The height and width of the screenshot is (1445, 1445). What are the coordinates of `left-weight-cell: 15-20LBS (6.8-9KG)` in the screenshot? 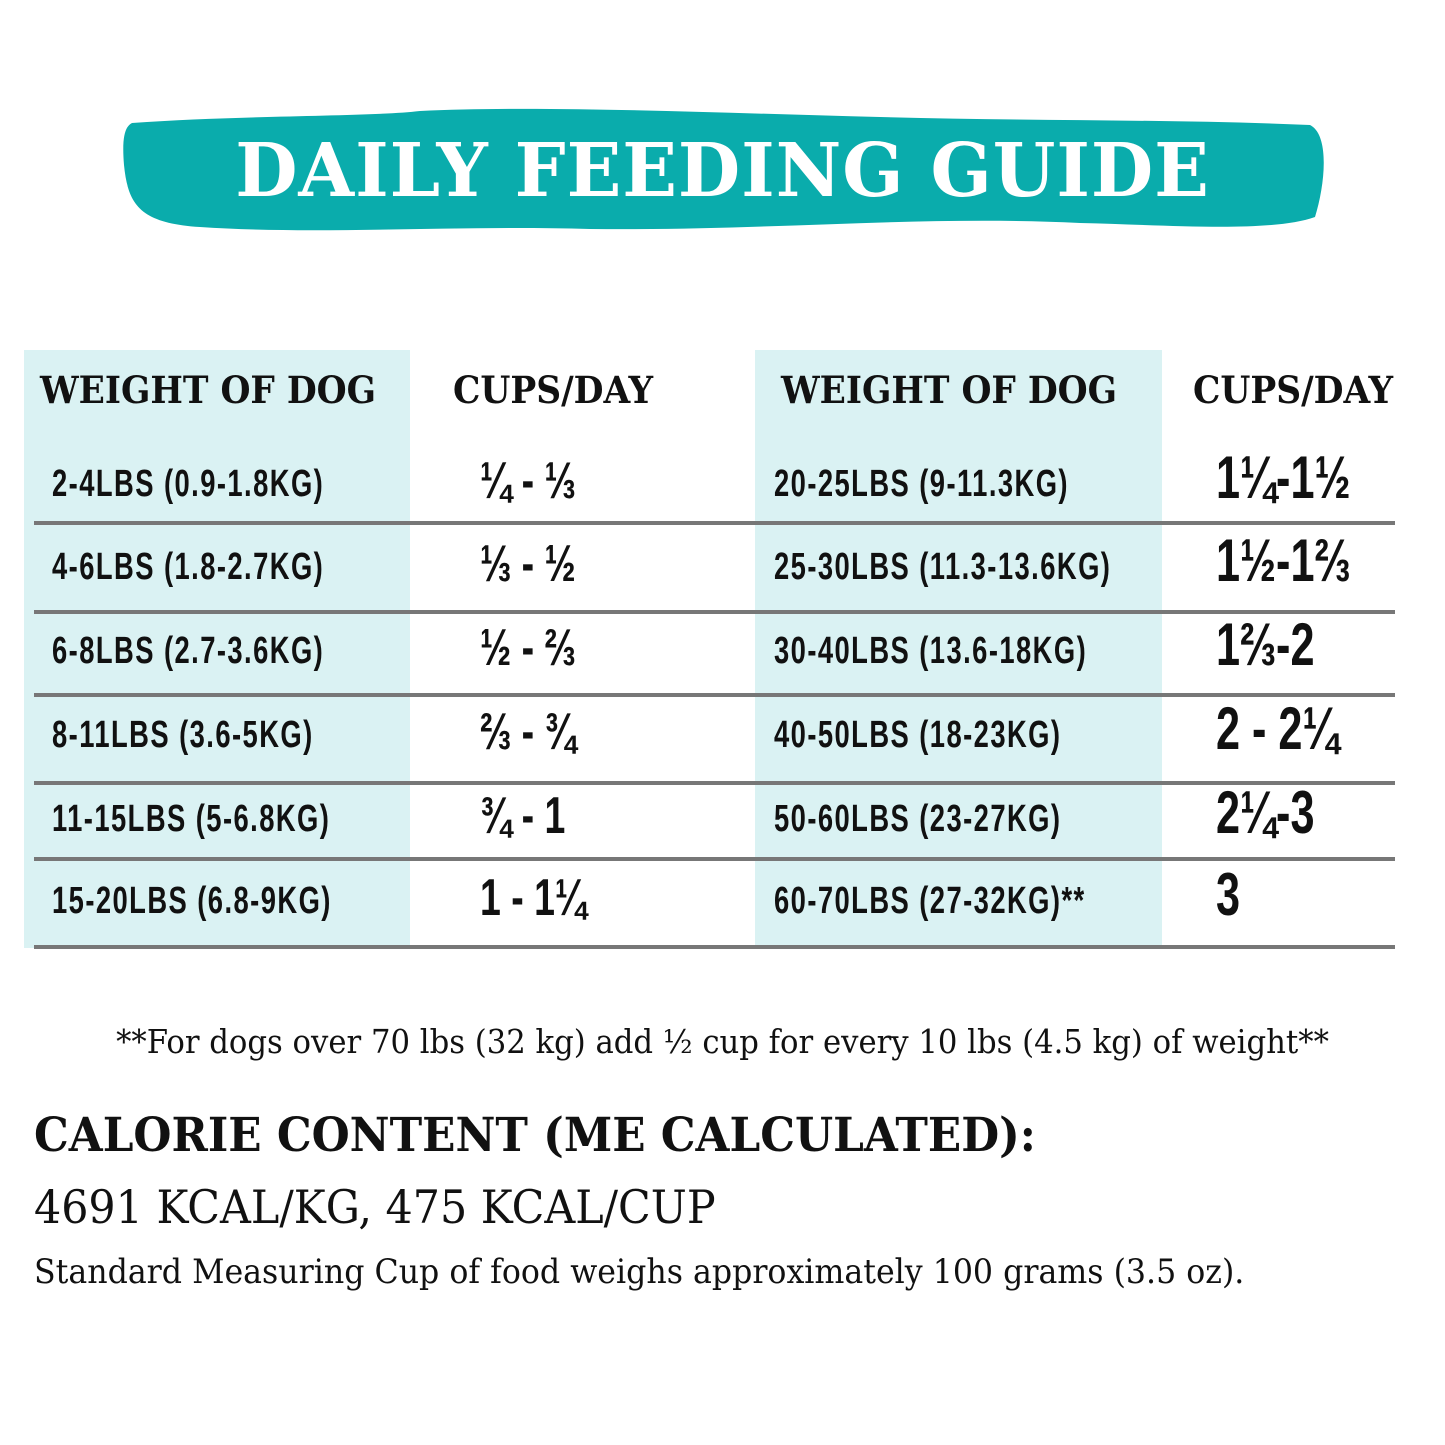 It's located at (192, 901).